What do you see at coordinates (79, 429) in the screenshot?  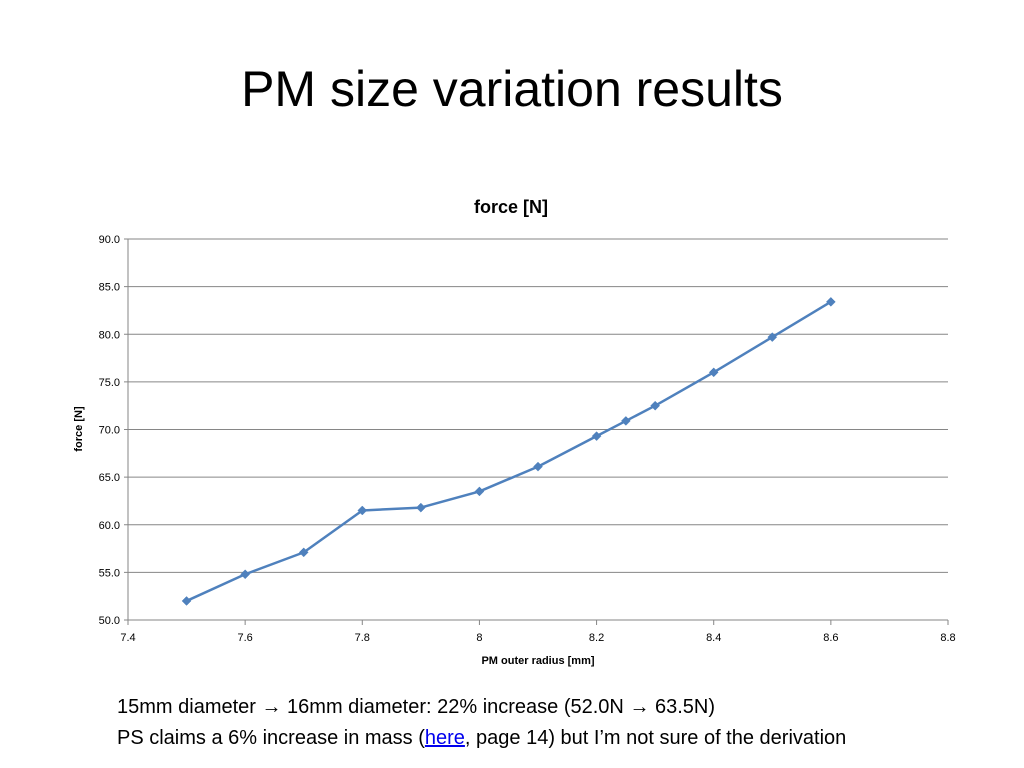 I see `y-axis-label: force [N]` at bounding box center [79, 429].